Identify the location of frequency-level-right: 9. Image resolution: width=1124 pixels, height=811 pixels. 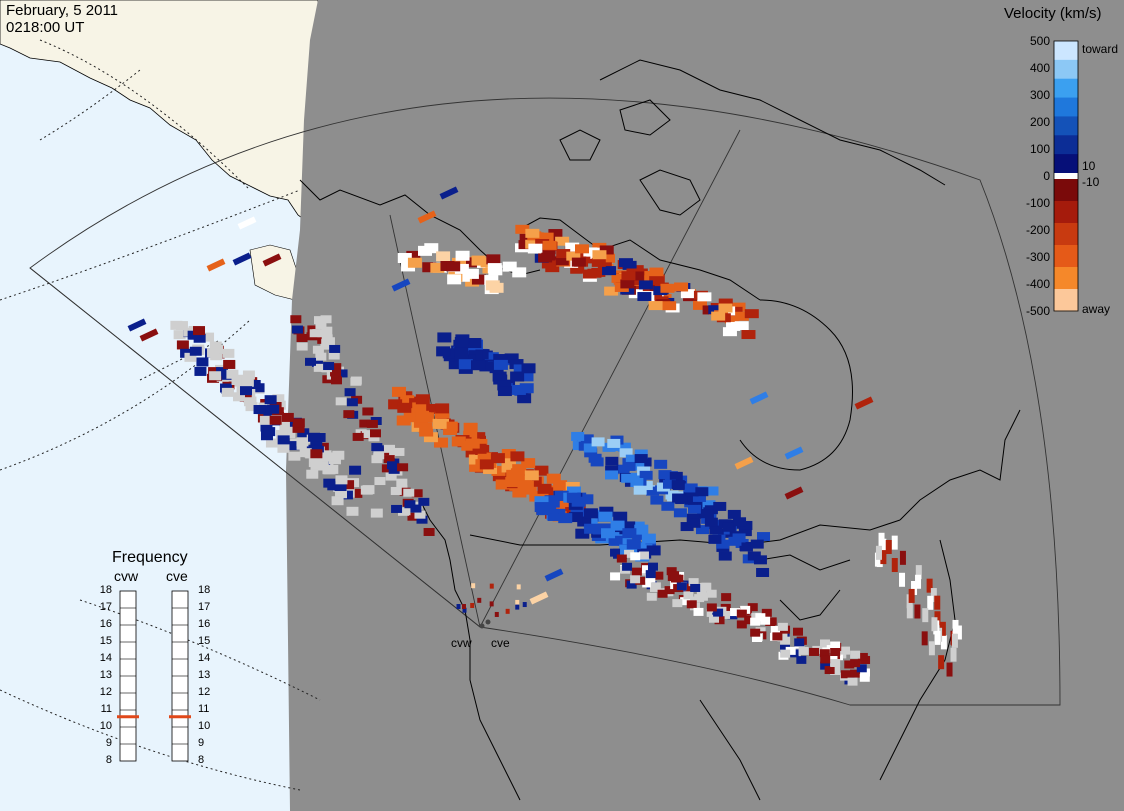
(201, 743).